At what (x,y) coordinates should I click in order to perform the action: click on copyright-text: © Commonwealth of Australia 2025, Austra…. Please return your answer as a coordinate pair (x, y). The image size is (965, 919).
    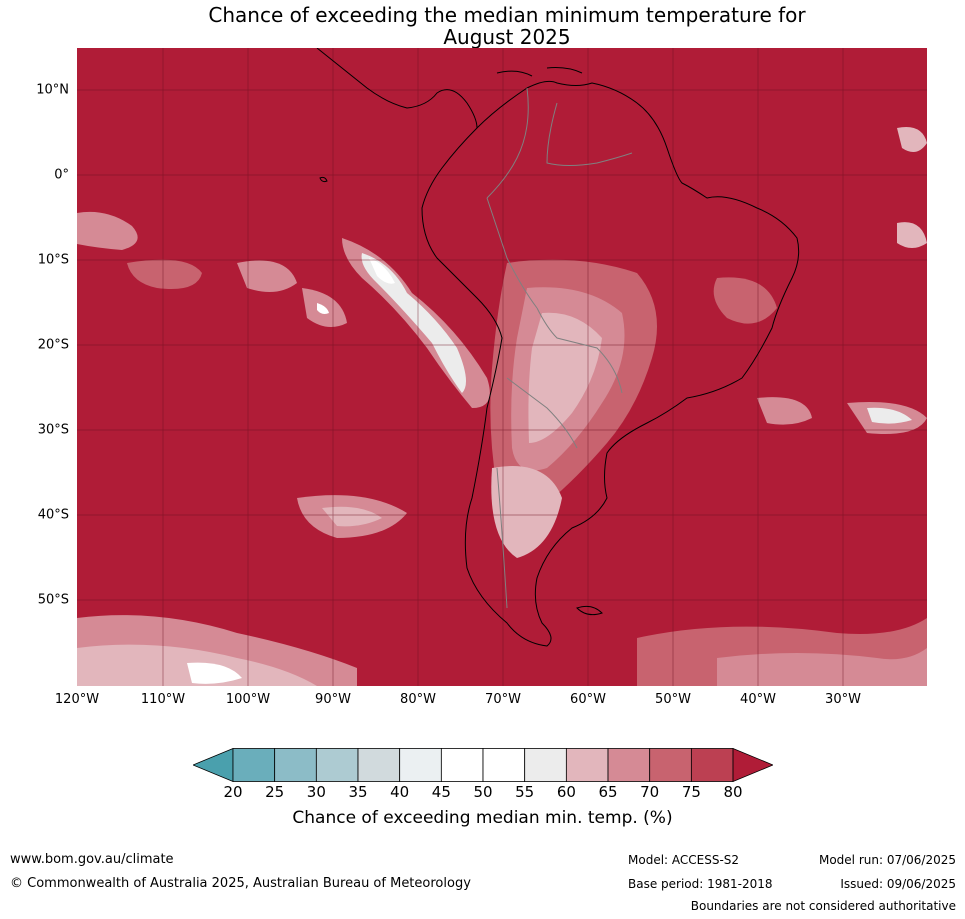
    Looking at the image, I should click on (240, 883).